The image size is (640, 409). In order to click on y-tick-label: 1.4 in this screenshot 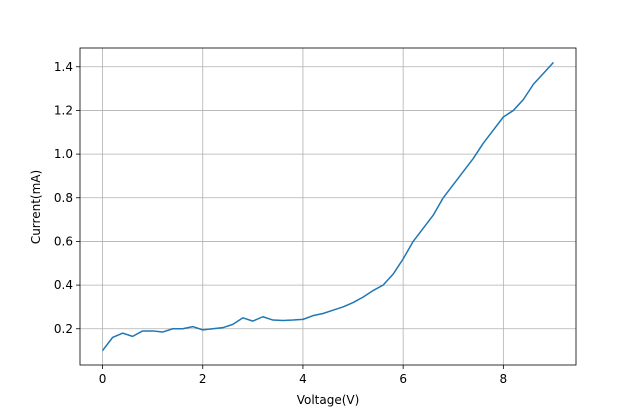, I will do `click(63, 67)`.